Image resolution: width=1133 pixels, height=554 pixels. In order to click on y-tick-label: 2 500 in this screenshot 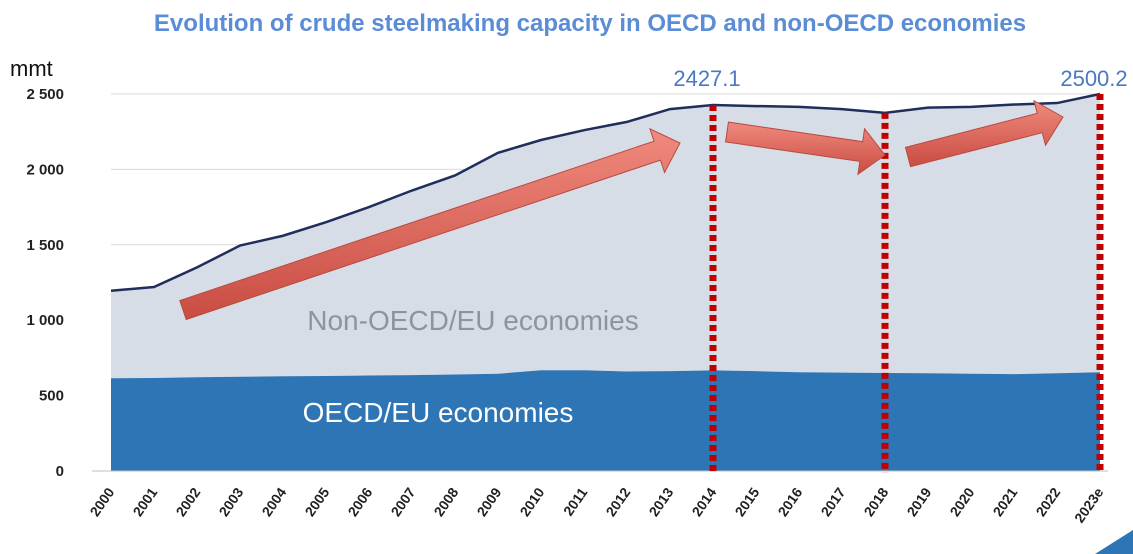, I will do `click(45, 94)`.